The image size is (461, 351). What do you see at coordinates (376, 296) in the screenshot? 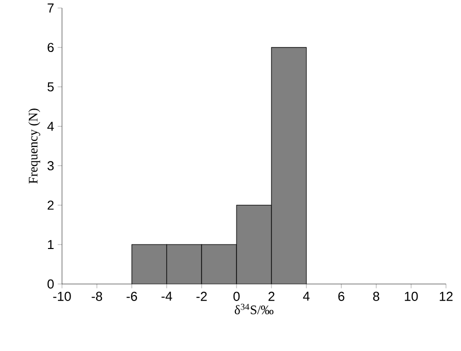
I see `x-tick-label: 8` at bounding box center [376, 296].